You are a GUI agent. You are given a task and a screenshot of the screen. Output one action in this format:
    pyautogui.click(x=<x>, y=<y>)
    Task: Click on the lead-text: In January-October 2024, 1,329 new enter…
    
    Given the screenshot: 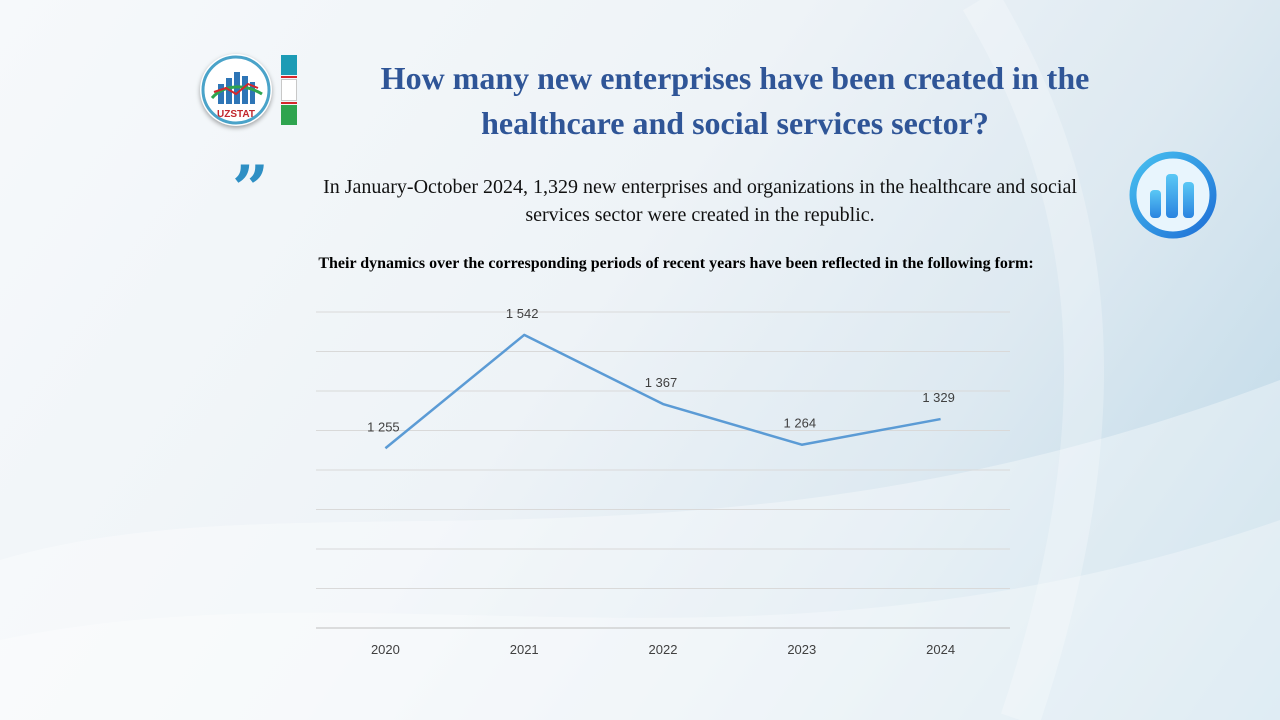 What is the action you would take?
    pyautogui.click(x=700, y=201)
    